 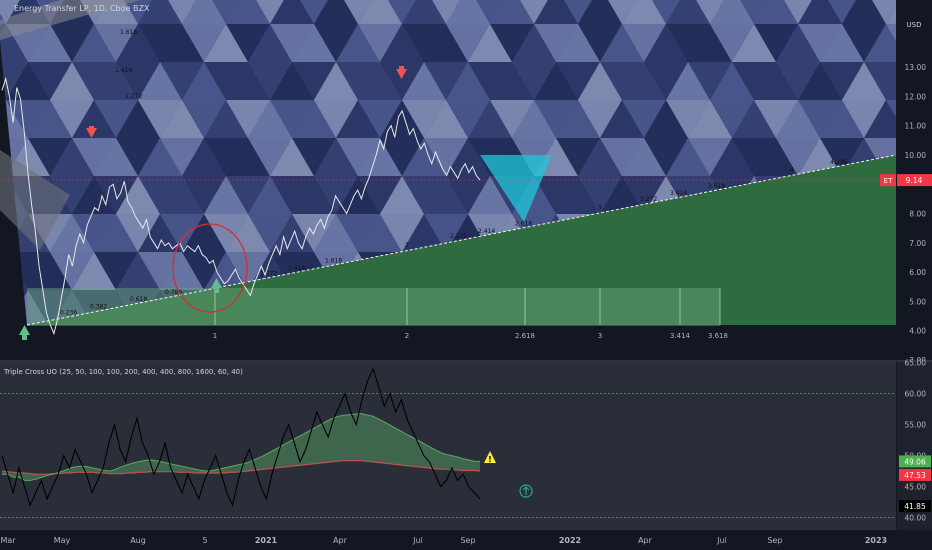 What do you see at coordinates (204, 540) in the screenshot?
I see `time-tick: 5` at bounding box center [204, 540].